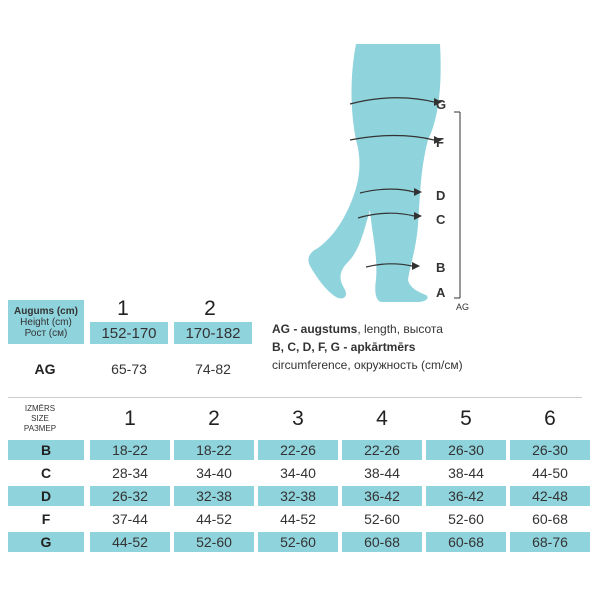  What do you see at coordinates (46, 473) in the screenshot?
I see `size-row-label-c: C` at bounding box center [46, 473].